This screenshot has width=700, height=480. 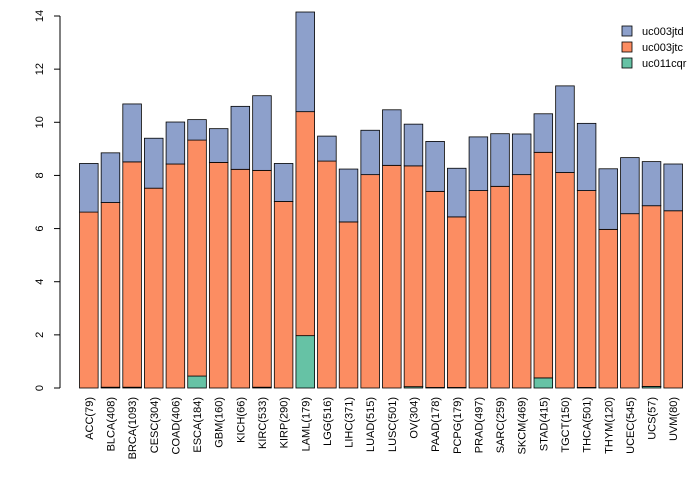 What do you see at coordinates (306, 424) in the screenshot?
I see `x-tick-label: LAML(179)` at bounding box center [306, 424].